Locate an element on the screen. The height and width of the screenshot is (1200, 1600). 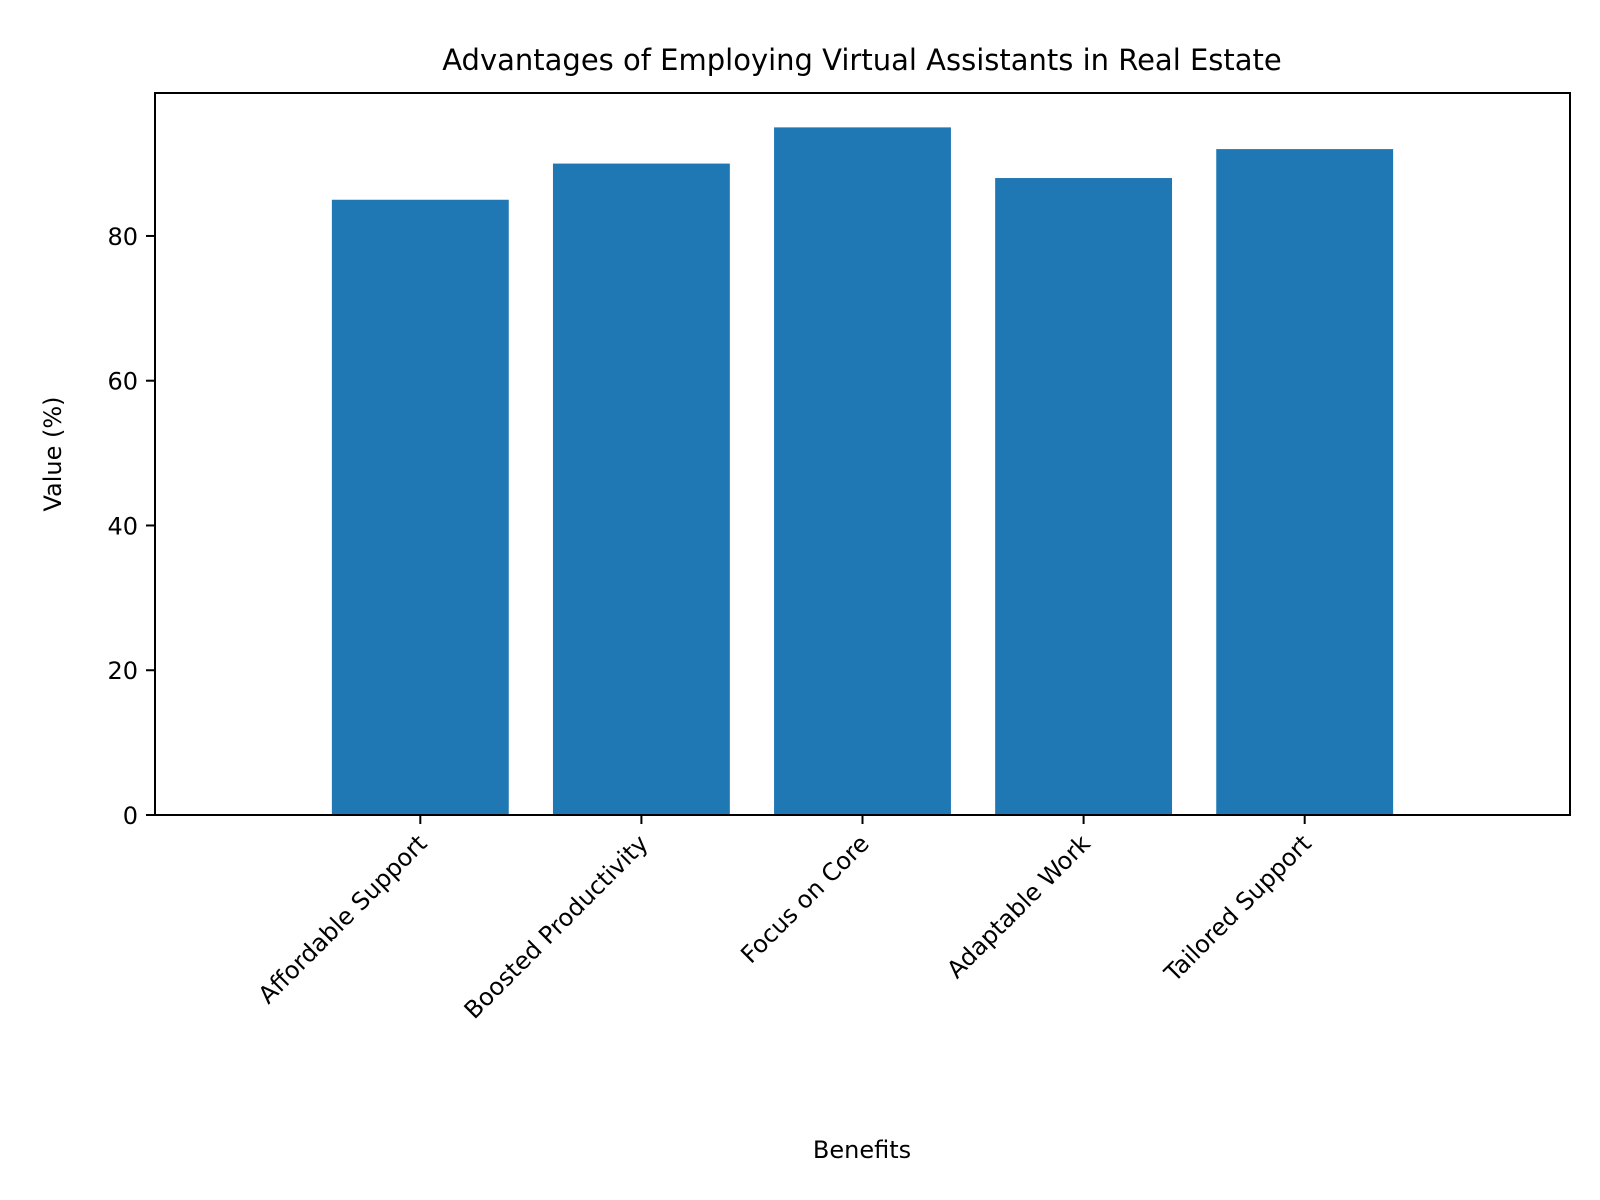
y-tick-label: 80 is located at coordinates (122, 237).